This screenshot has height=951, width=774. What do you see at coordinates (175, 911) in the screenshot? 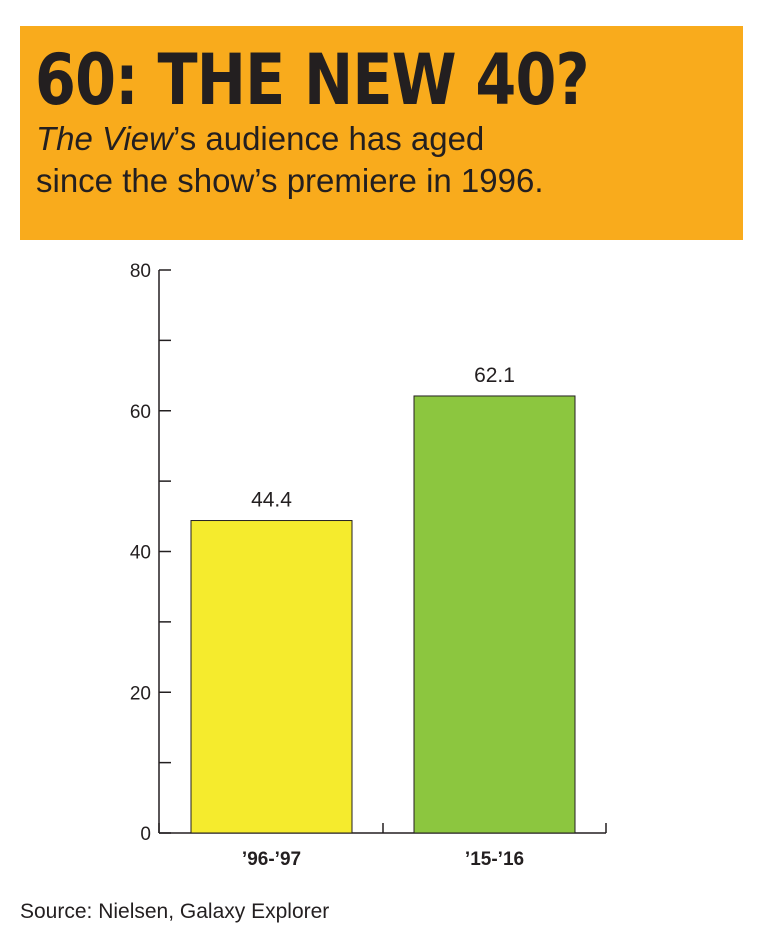
I see `source-note: Source: Nielsen, Galaxy Explorer` at bounding box center [175, 911].